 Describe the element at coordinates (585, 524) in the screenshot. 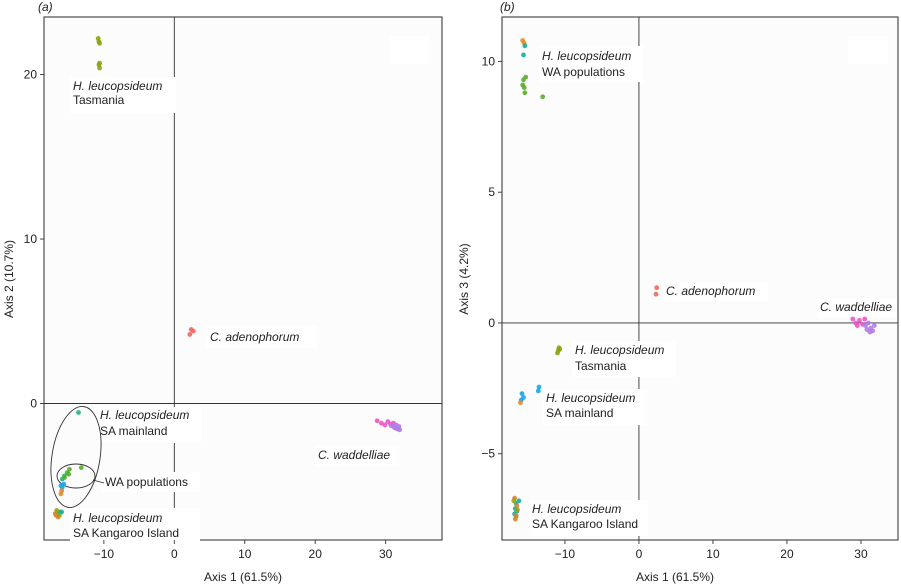

I see `panel-b-annotation-kangaroo-location: SA Kangaroo Island` at that location.